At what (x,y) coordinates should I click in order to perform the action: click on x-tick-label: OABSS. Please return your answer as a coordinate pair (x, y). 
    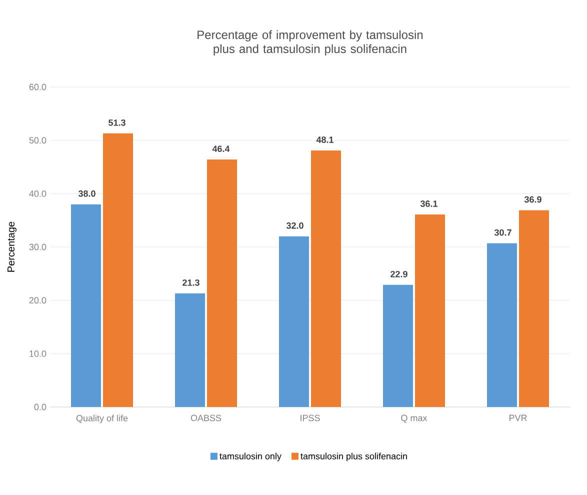
    Looking at the image, I should click on (206, 418).